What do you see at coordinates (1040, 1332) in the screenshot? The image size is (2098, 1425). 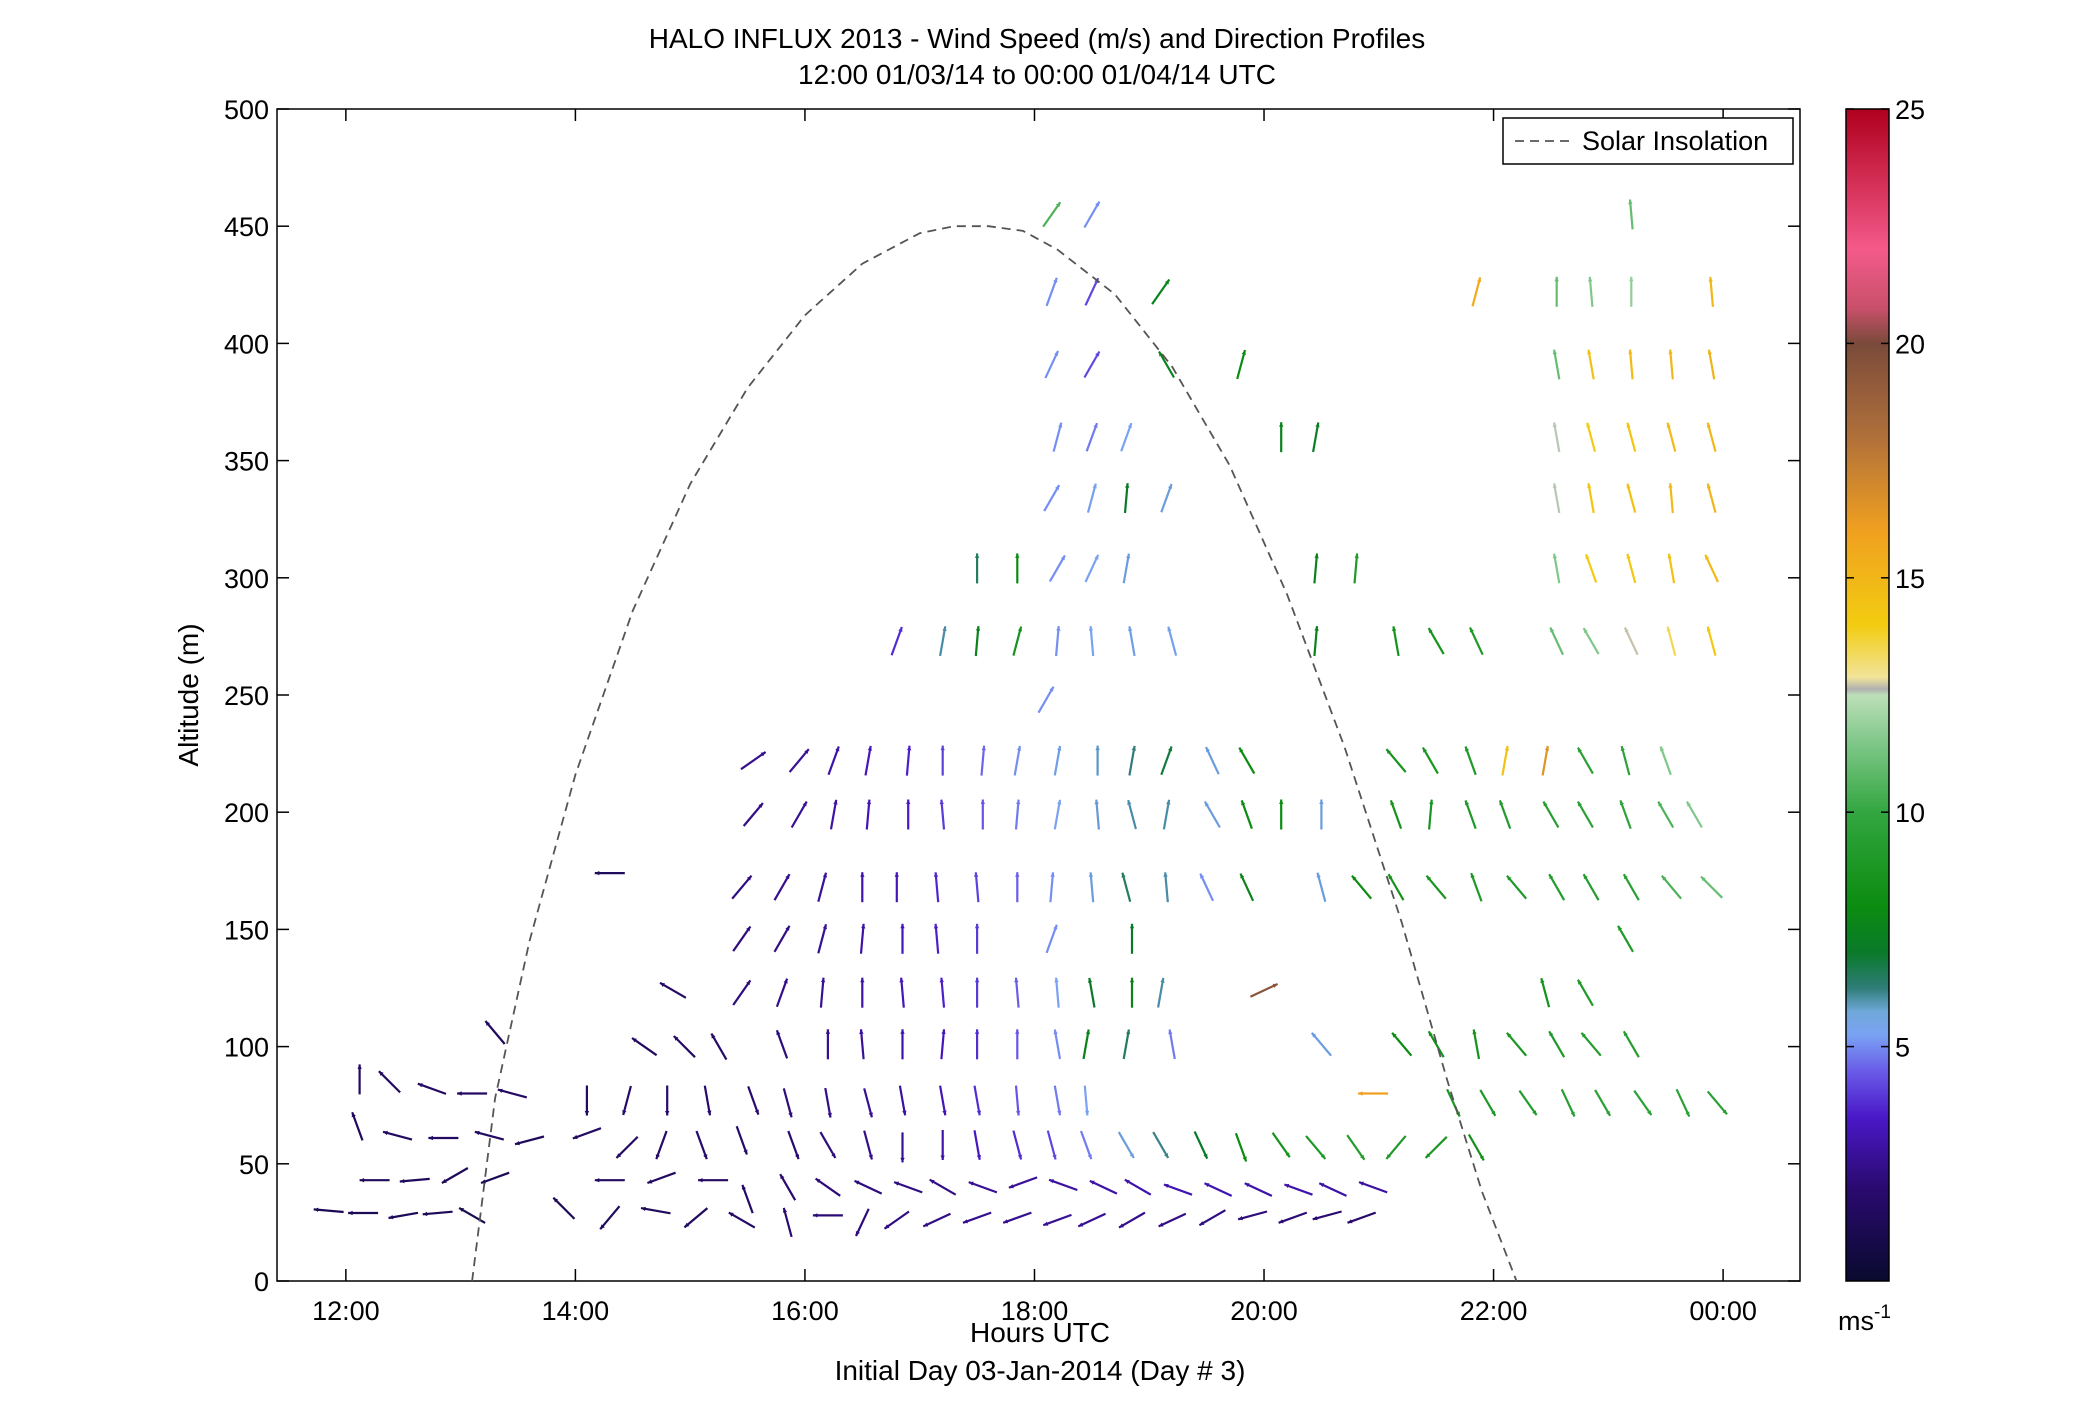 I see `x-axis-label: Hours UTC` at bounding box center [1040, 1332].